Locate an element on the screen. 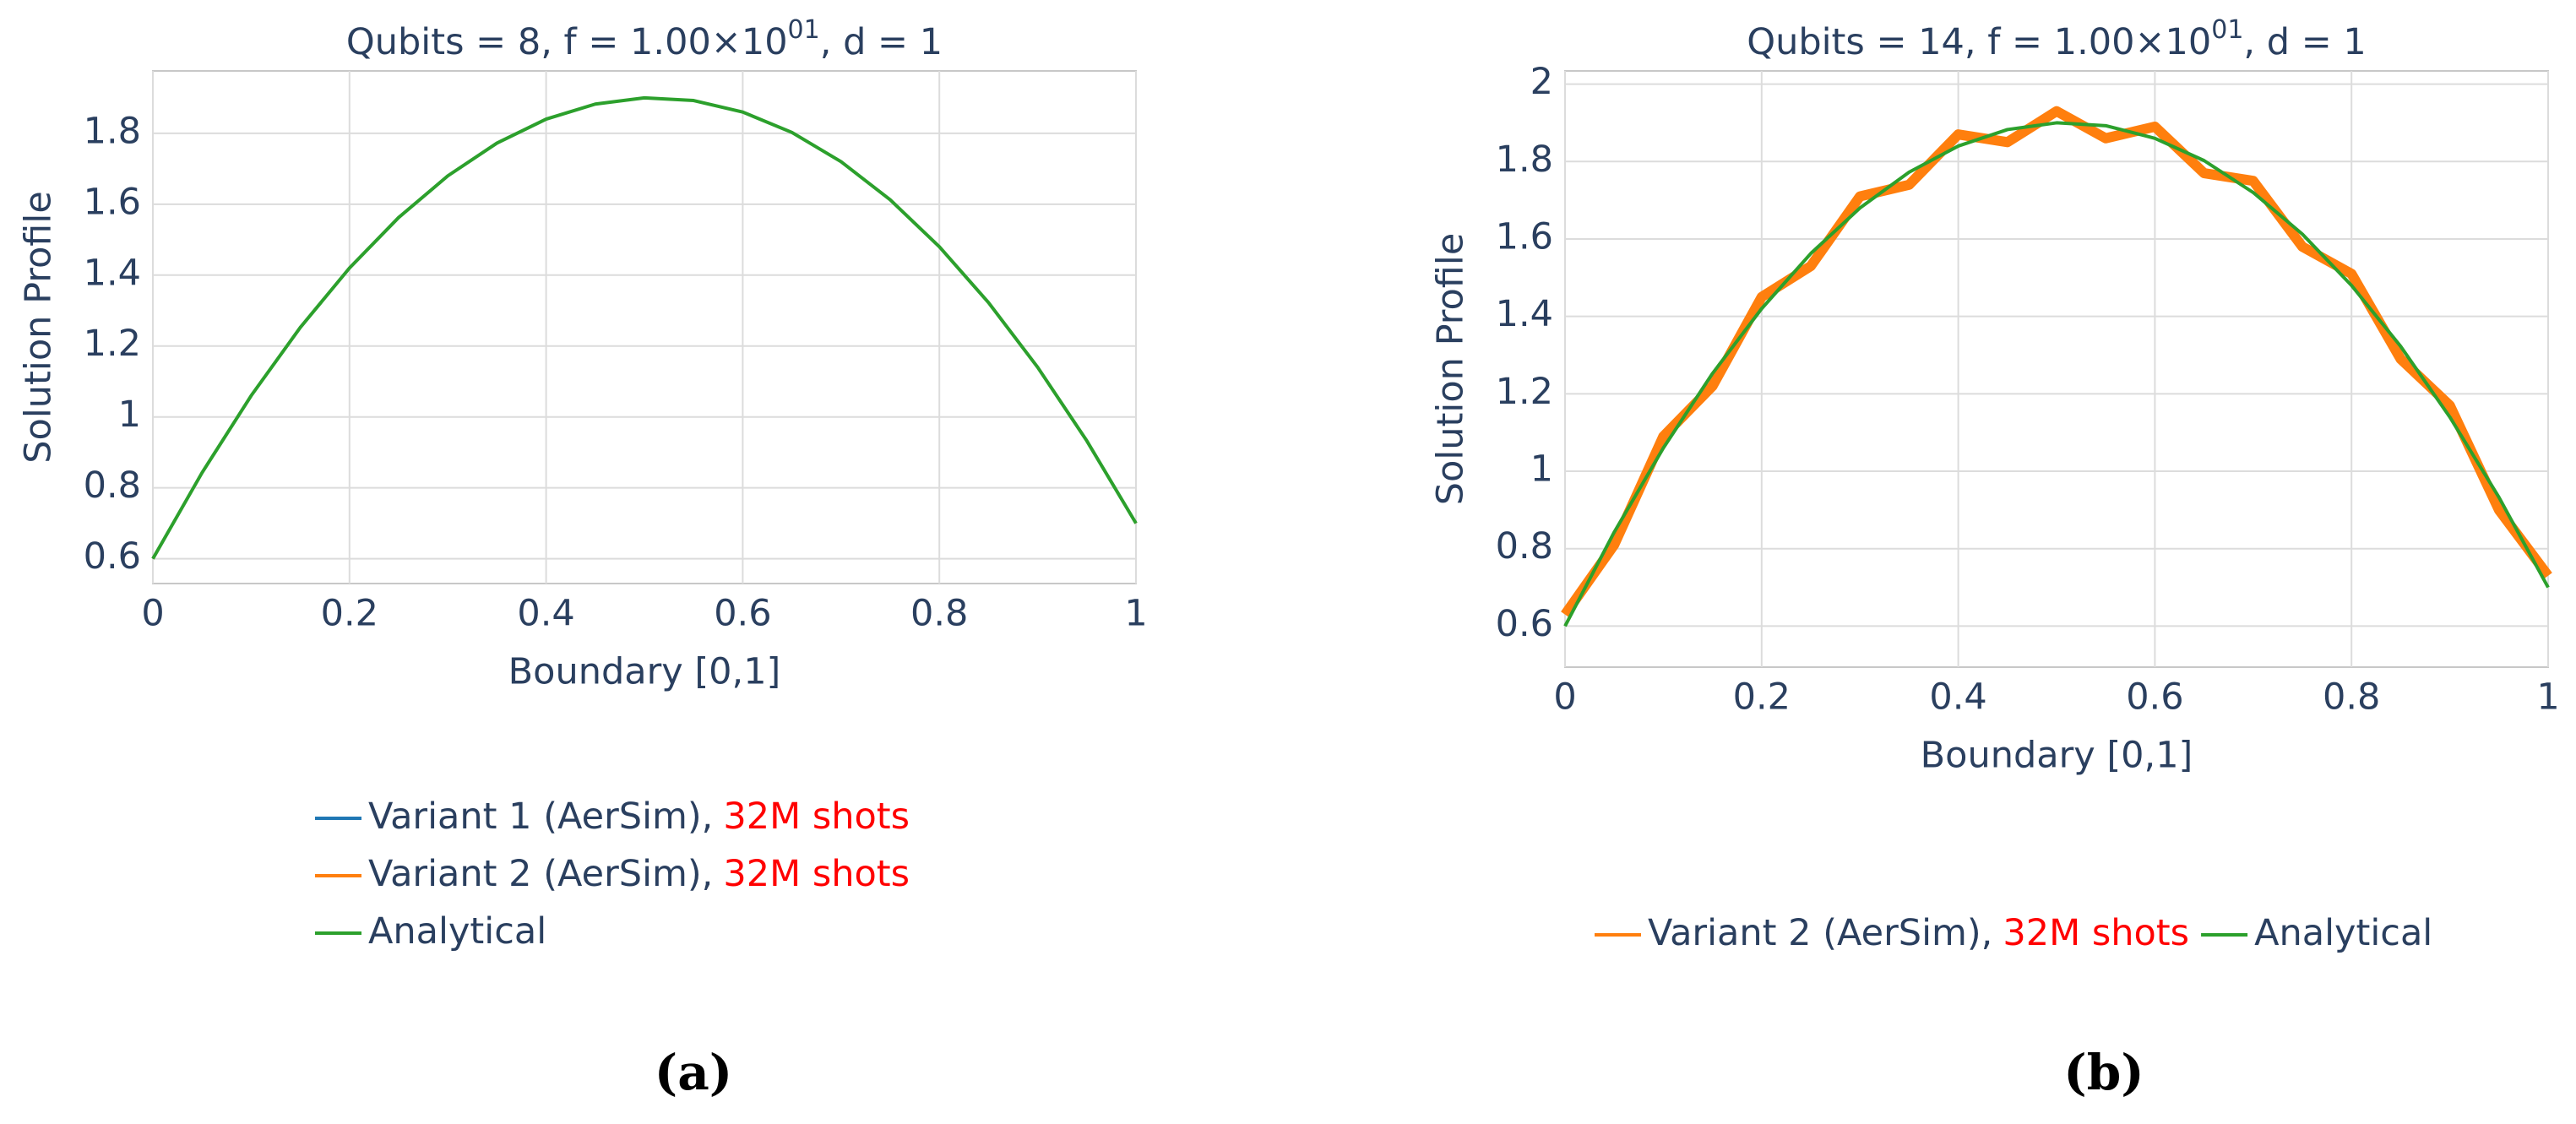 Image resolution: width=2576 pixels, height=1124 pixels. caption: (a) is located at coordinates (693, 1072).